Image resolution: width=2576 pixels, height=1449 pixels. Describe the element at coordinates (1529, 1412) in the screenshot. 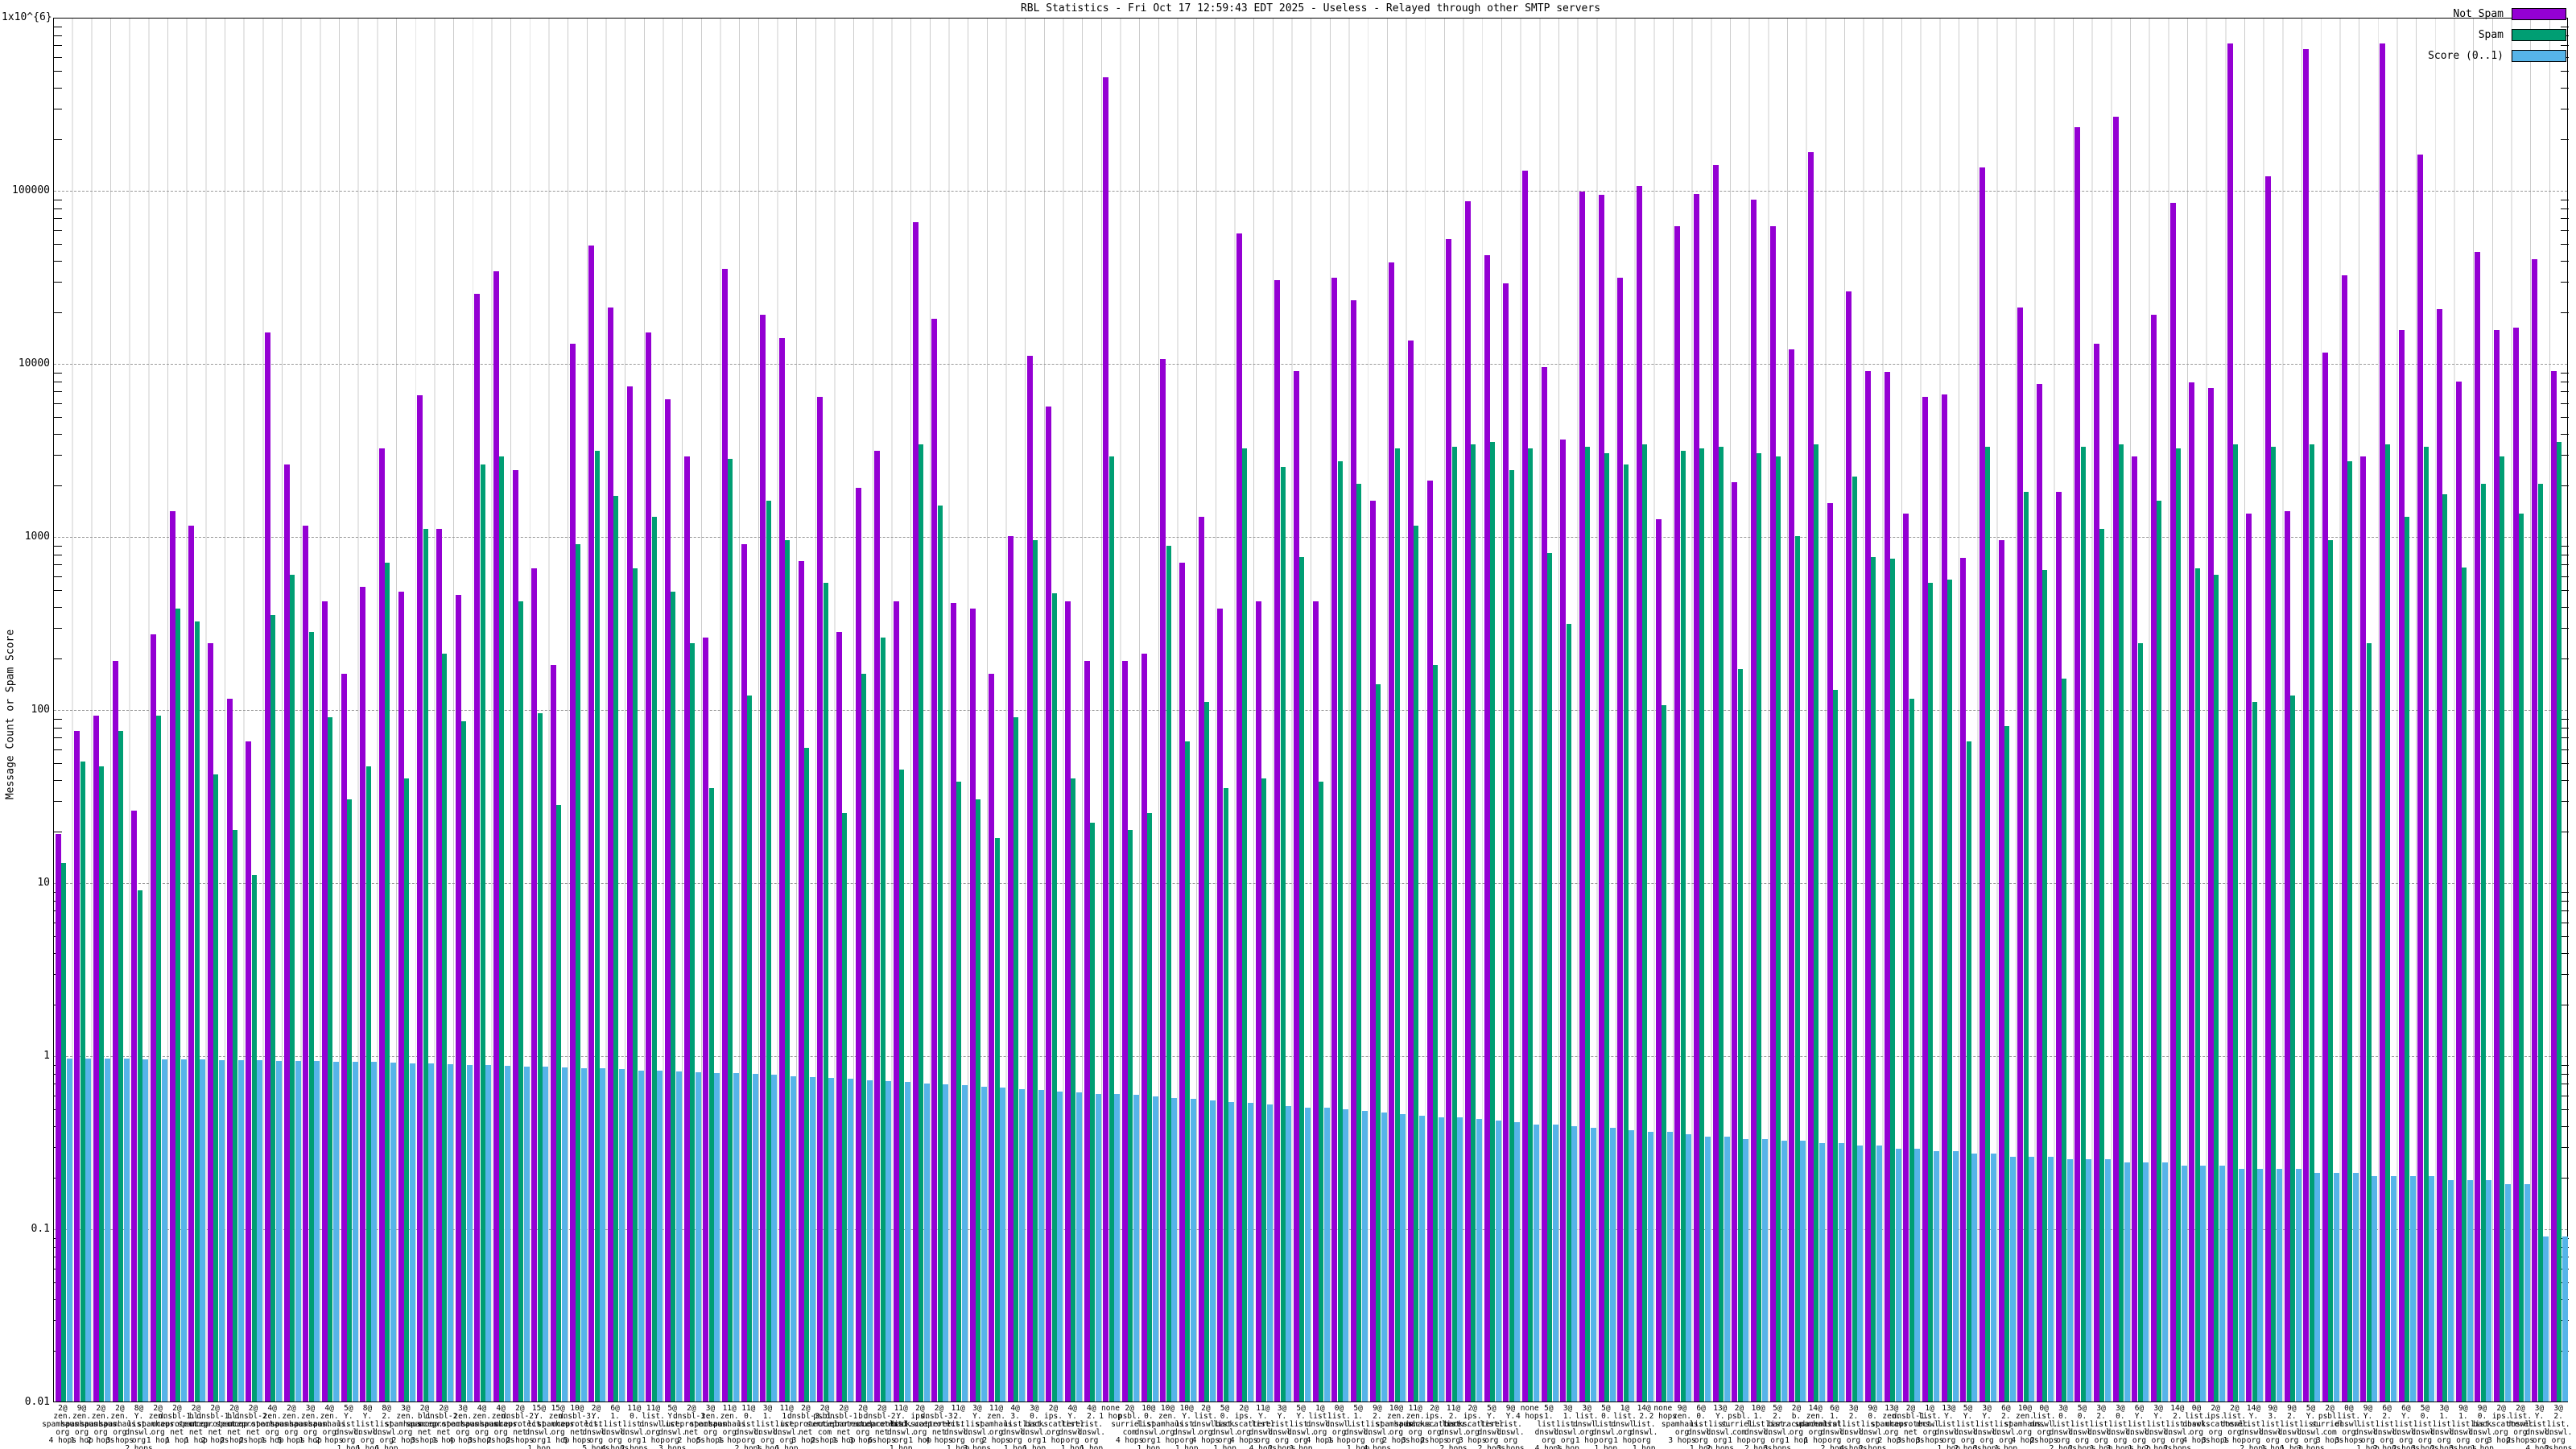

I see `x-tick-label: none 4 hops` at that location.